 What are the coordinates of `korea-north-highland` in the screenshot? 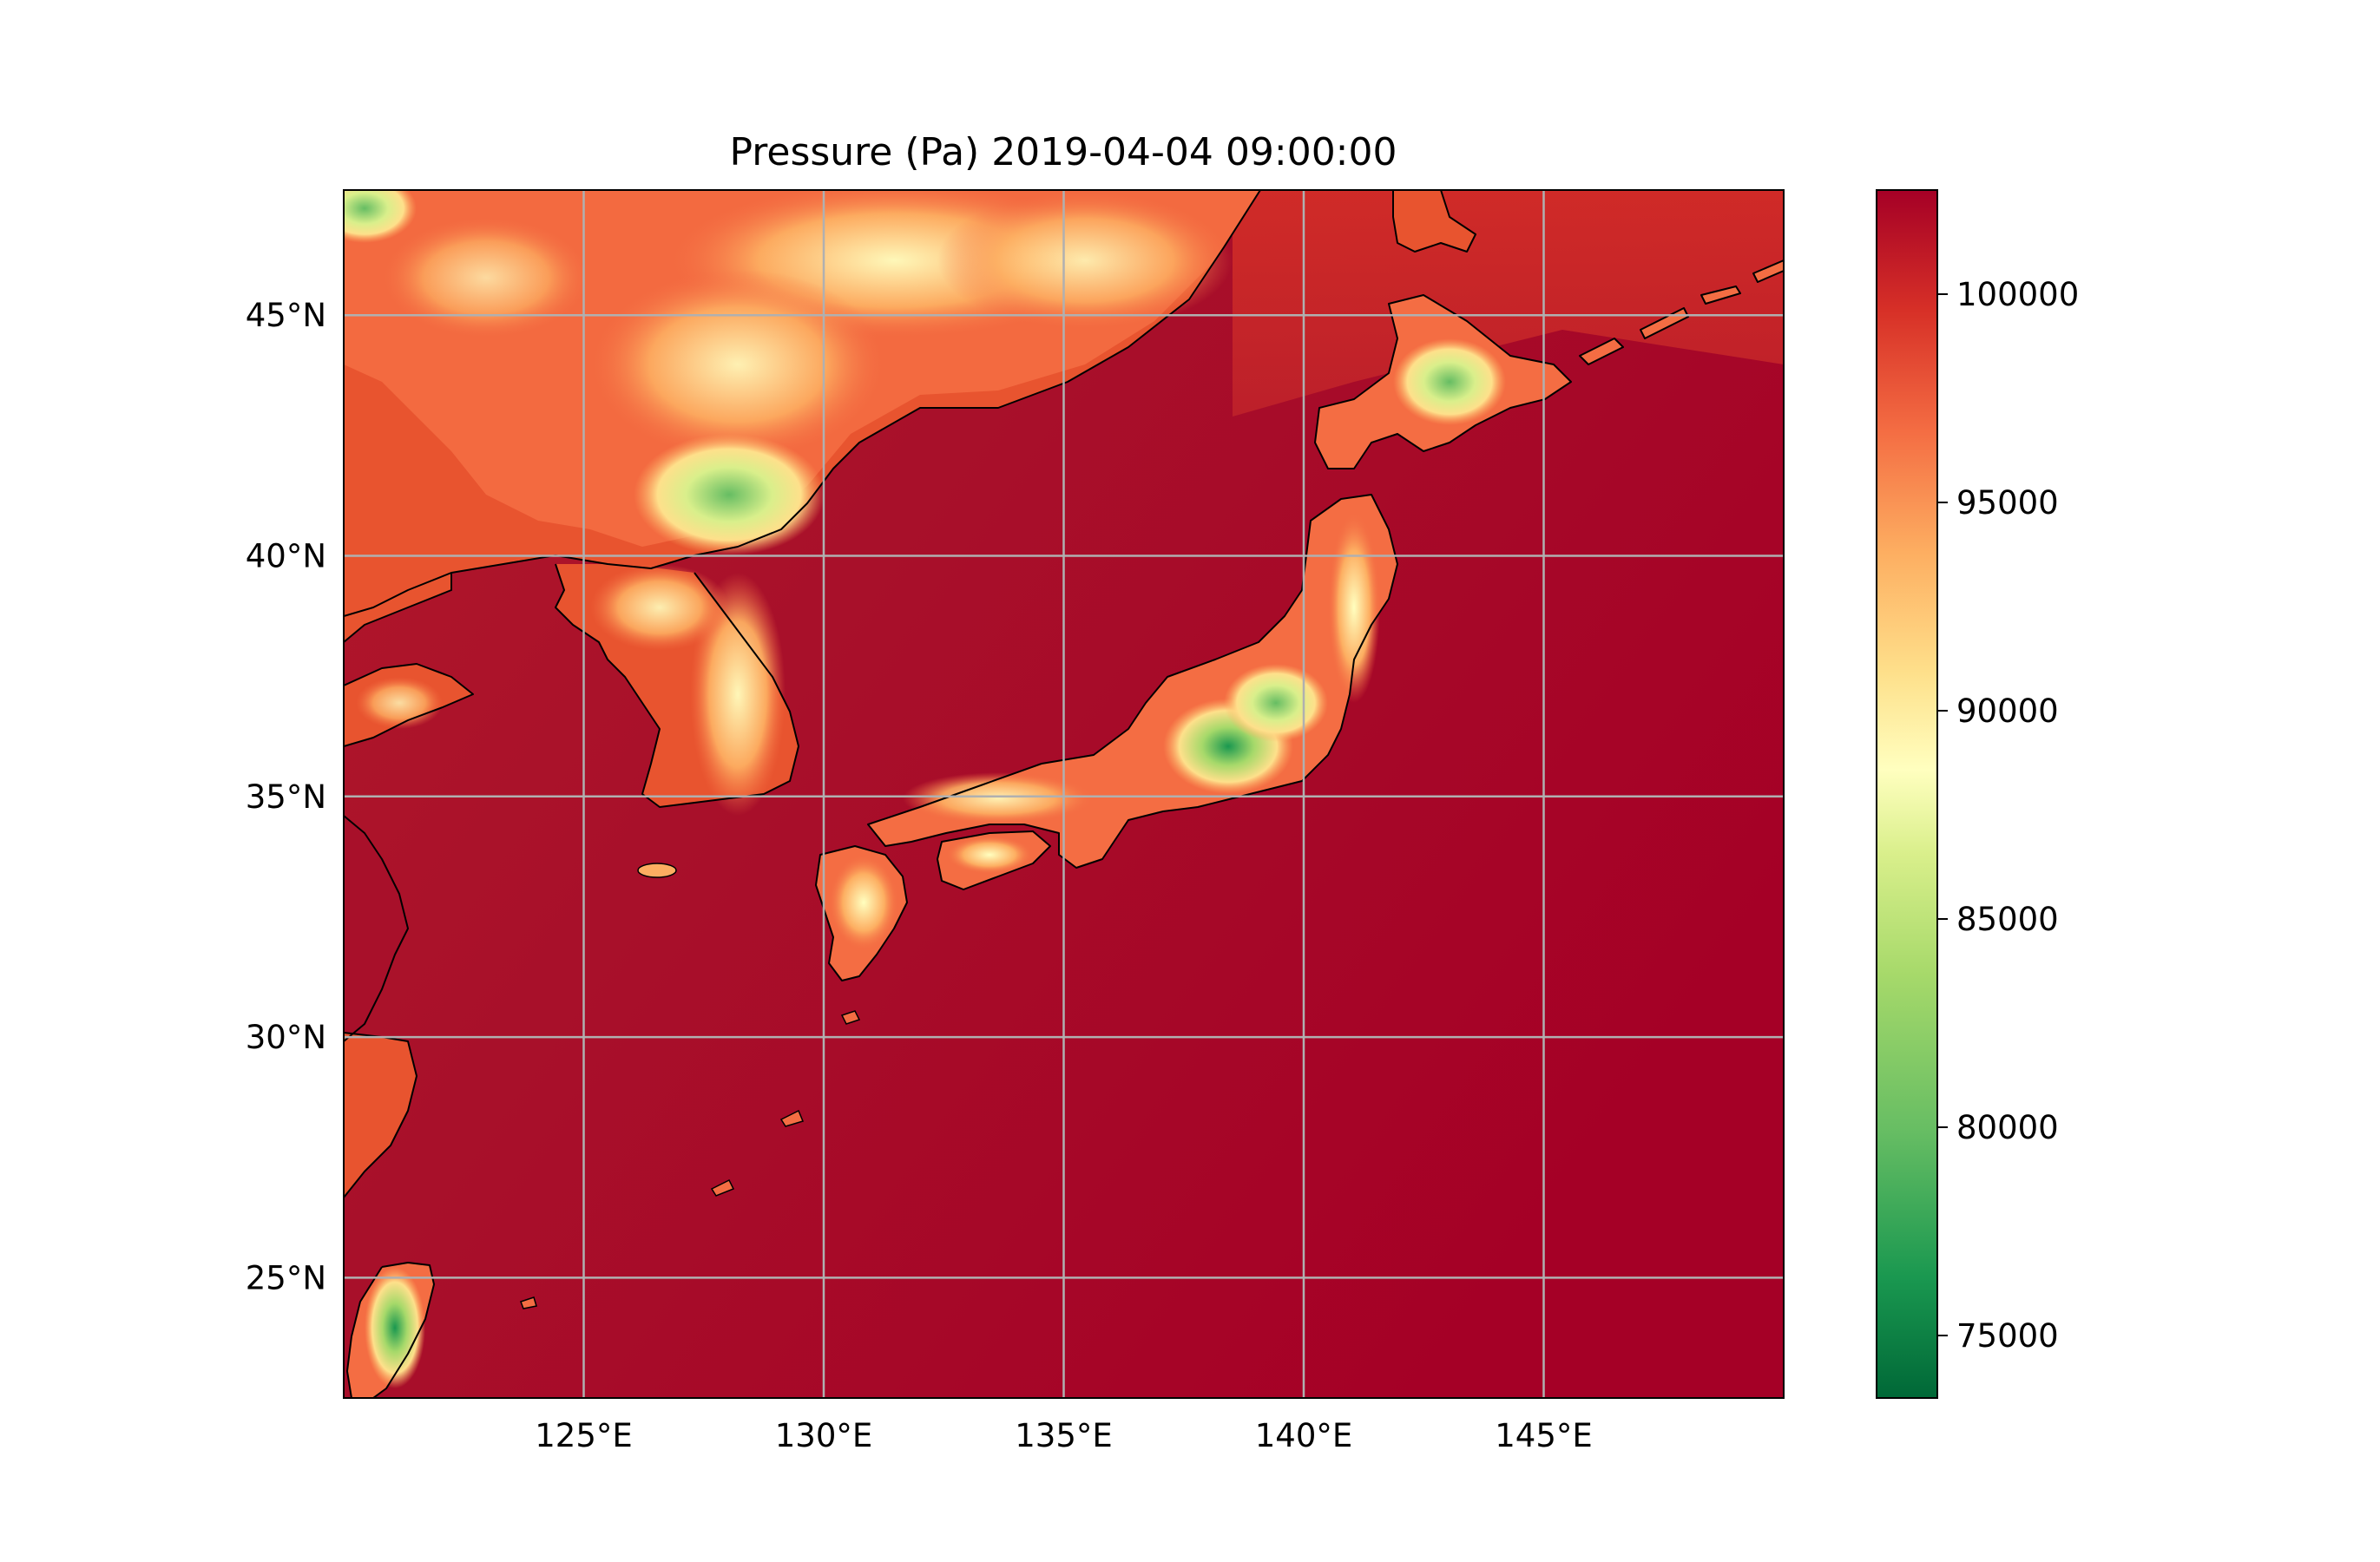 It's located at (659, 607).